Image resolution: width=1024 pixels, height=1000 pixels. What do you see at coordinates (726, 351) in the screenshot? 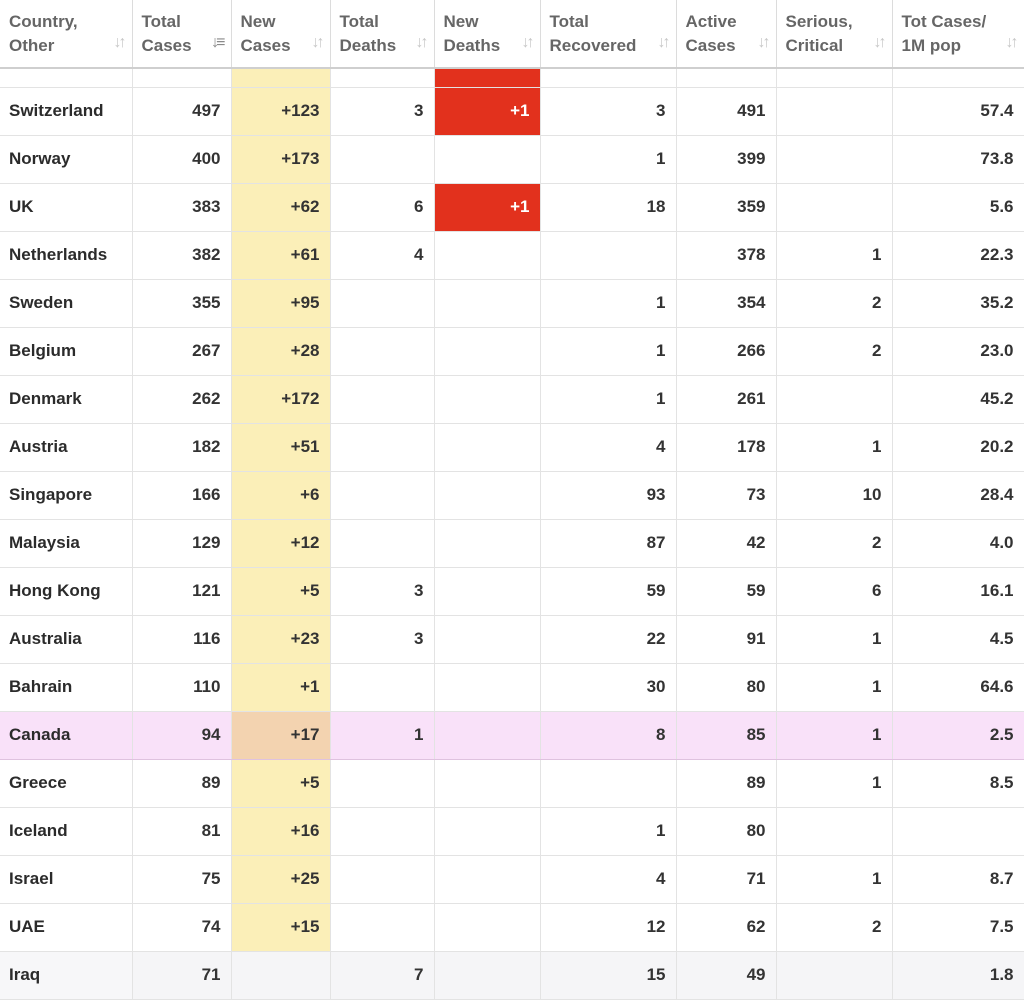
I see `active-cases-cell: 266` at bounding box center [726, 351].